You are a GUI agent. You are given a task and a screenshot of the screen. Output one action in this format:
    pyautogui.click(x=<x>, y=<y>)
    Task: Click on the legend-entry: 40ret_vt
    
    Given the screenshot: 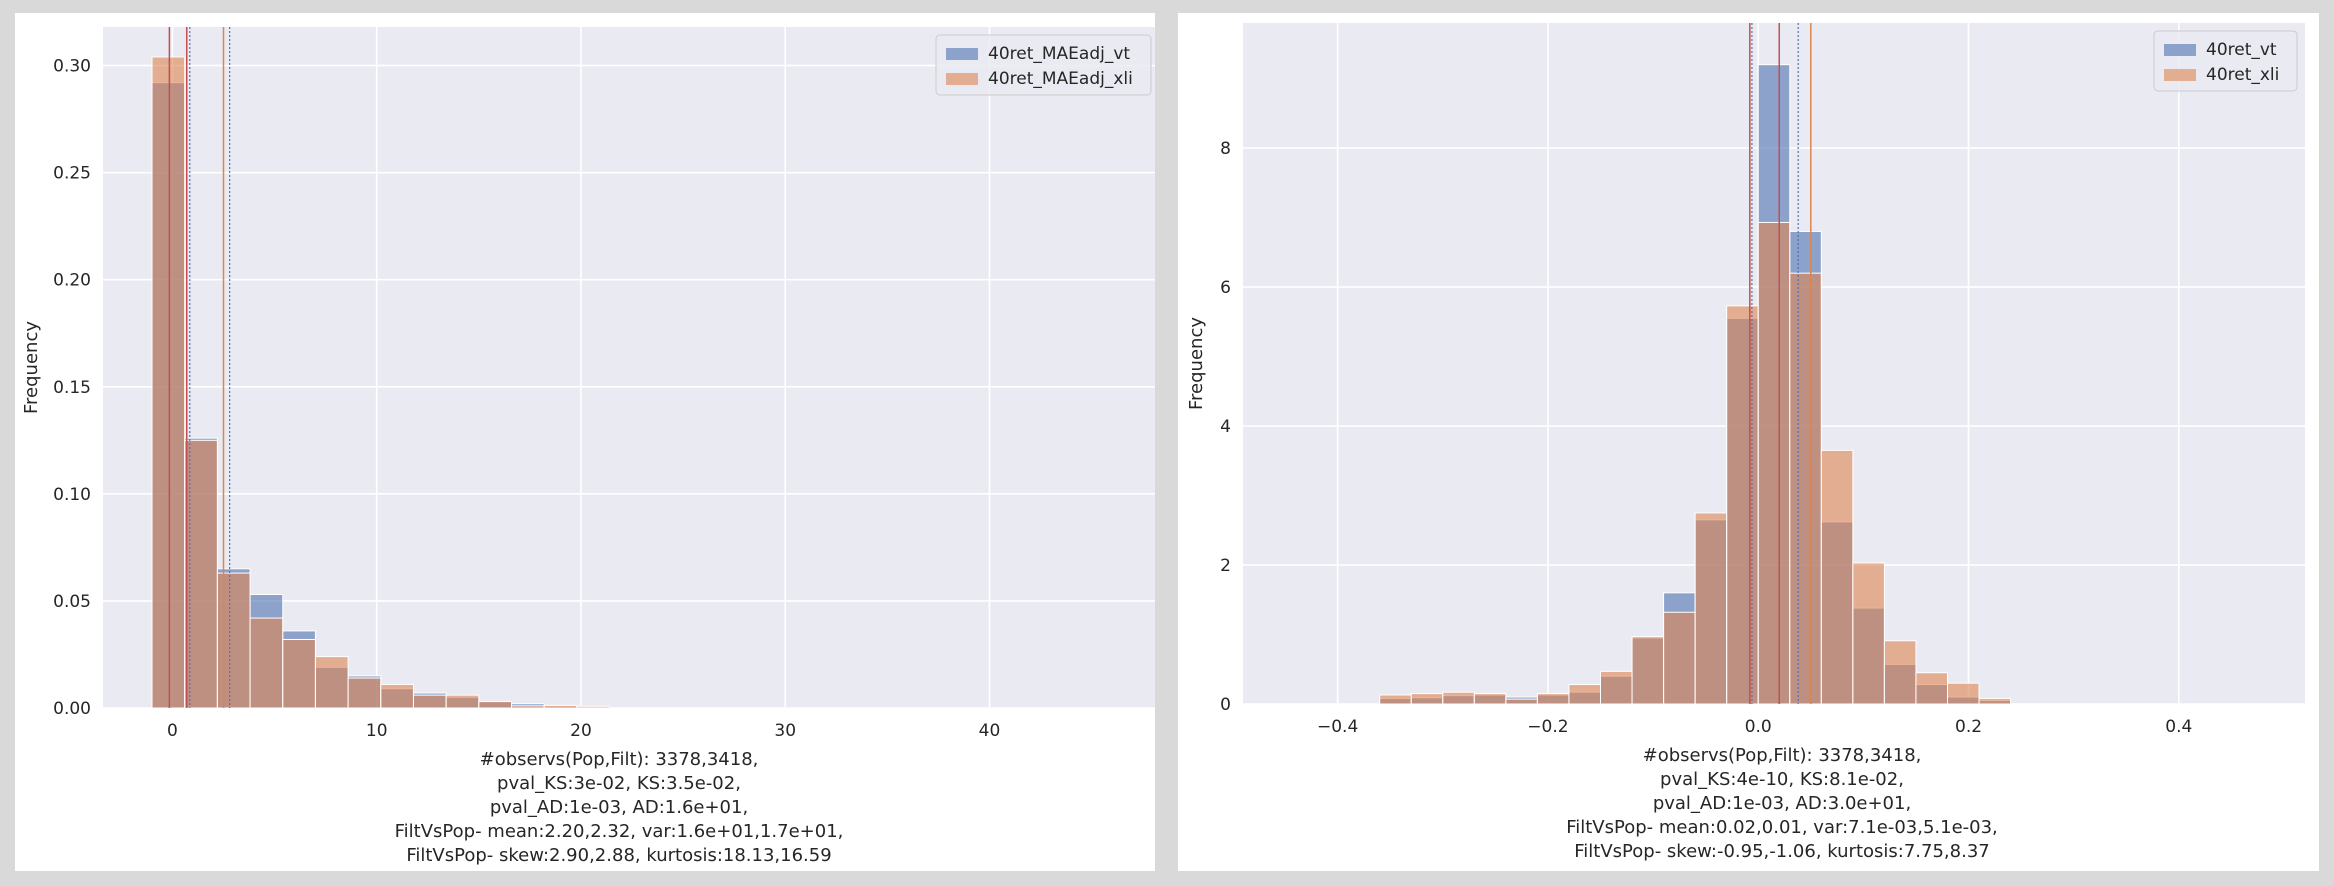 What is the action you would take?
    pyautogui.click(x=2241, y=50)
    